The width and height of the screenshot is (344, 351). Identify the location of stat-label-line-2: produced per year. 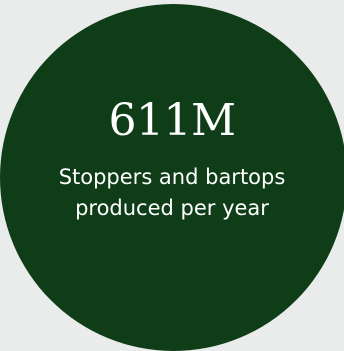
(172, 208).